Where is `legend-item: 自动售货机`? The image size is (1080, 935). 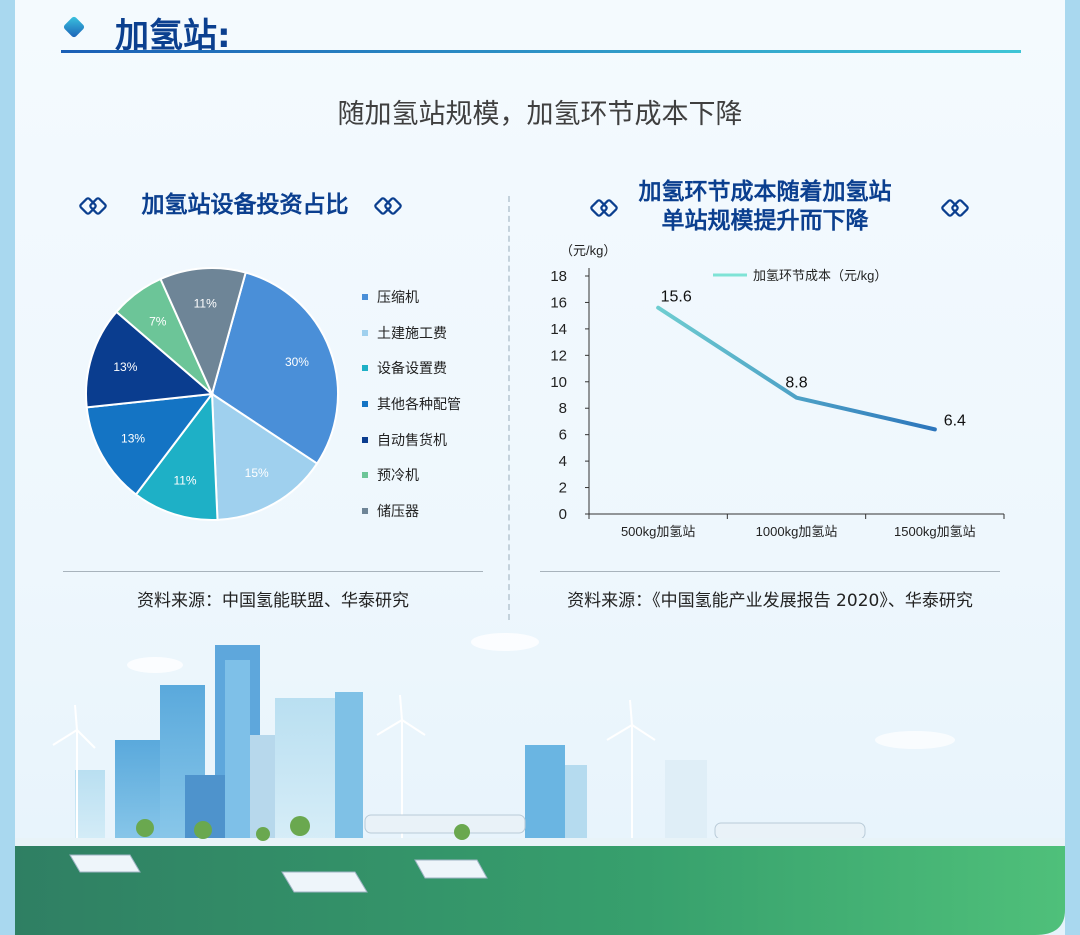
legend-item: 自动售货机 is located at coordinates (411, 440).